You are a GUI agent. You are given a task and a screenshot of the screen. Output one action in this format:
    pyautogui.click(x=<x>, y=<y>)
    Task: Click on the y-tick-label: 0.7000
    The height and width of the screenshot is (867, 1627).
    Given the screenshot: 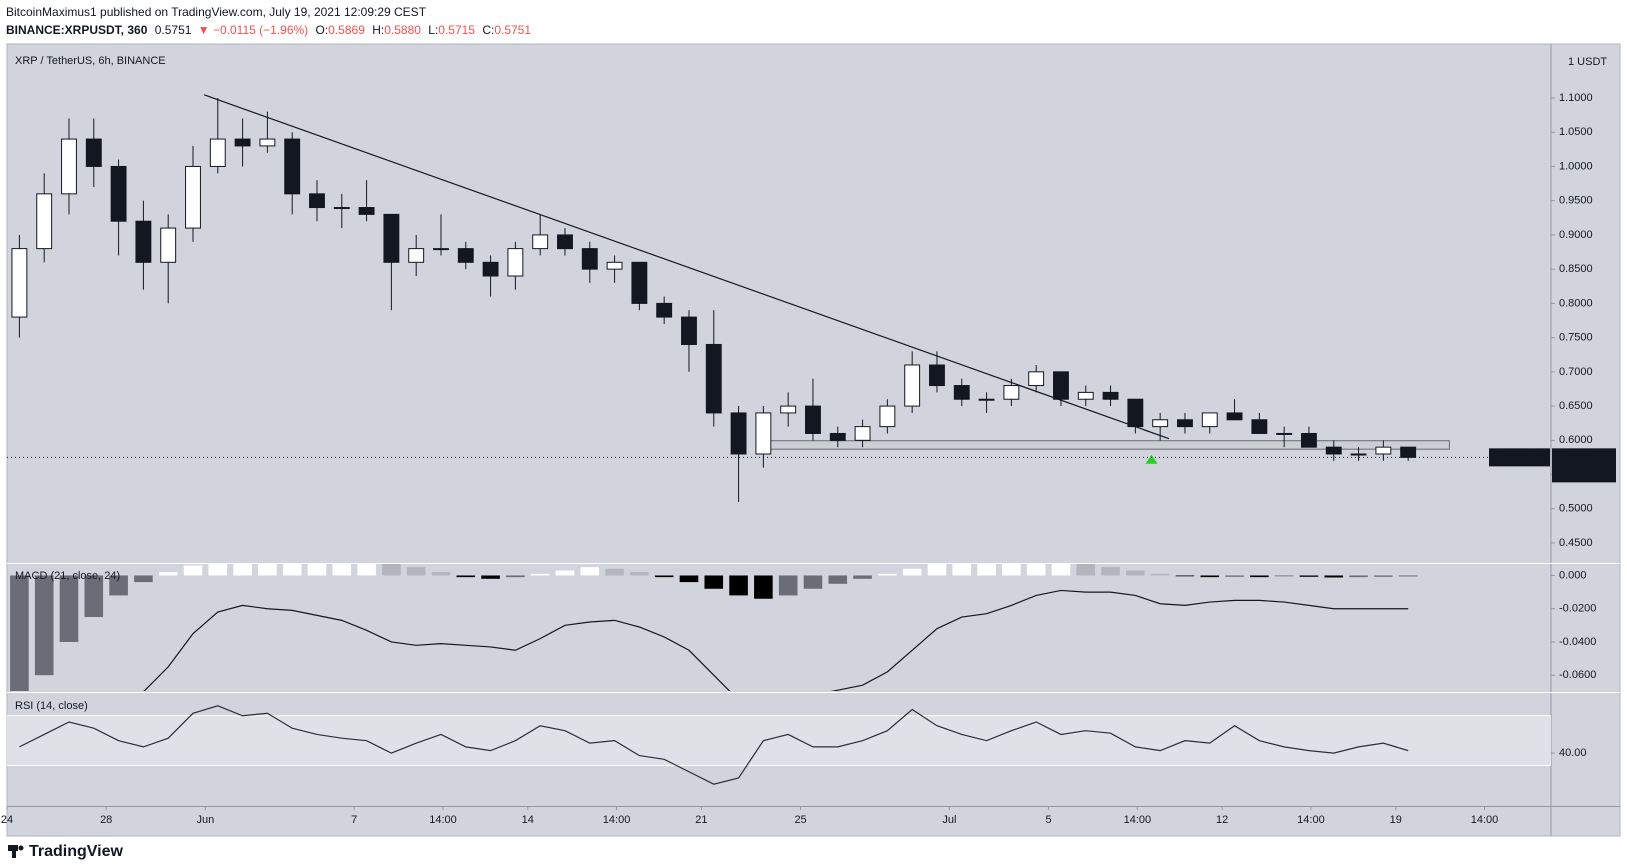 What is the action you would take?
    pyautogui.click(x=1576, y=372)
    